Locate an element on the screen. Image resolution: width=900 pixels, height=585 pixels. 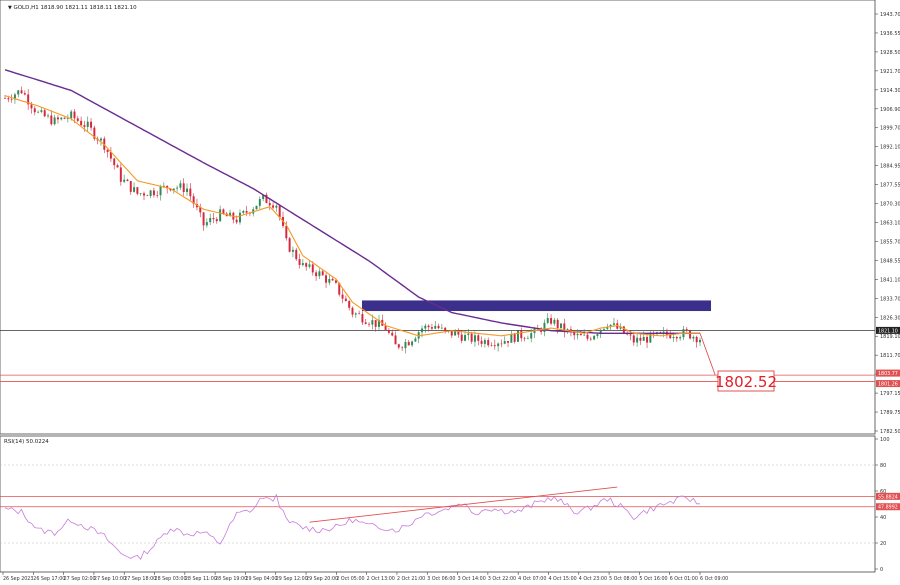
y-tick-label: 1826.30 is located at coordinates (890, 318).